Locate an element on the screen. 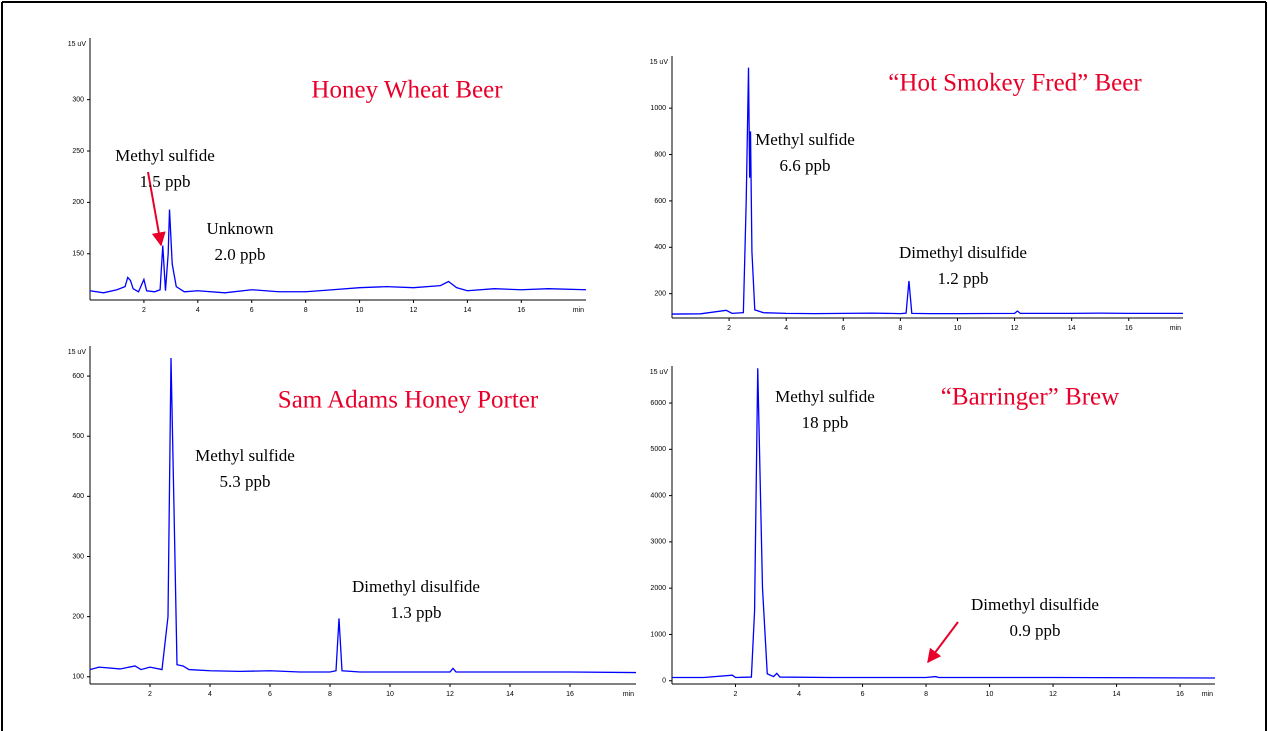 Image resolution: width=1268 pixels, height=731 pixels. annotation: 0.9 ppb is located at coordinates (1035, 630).